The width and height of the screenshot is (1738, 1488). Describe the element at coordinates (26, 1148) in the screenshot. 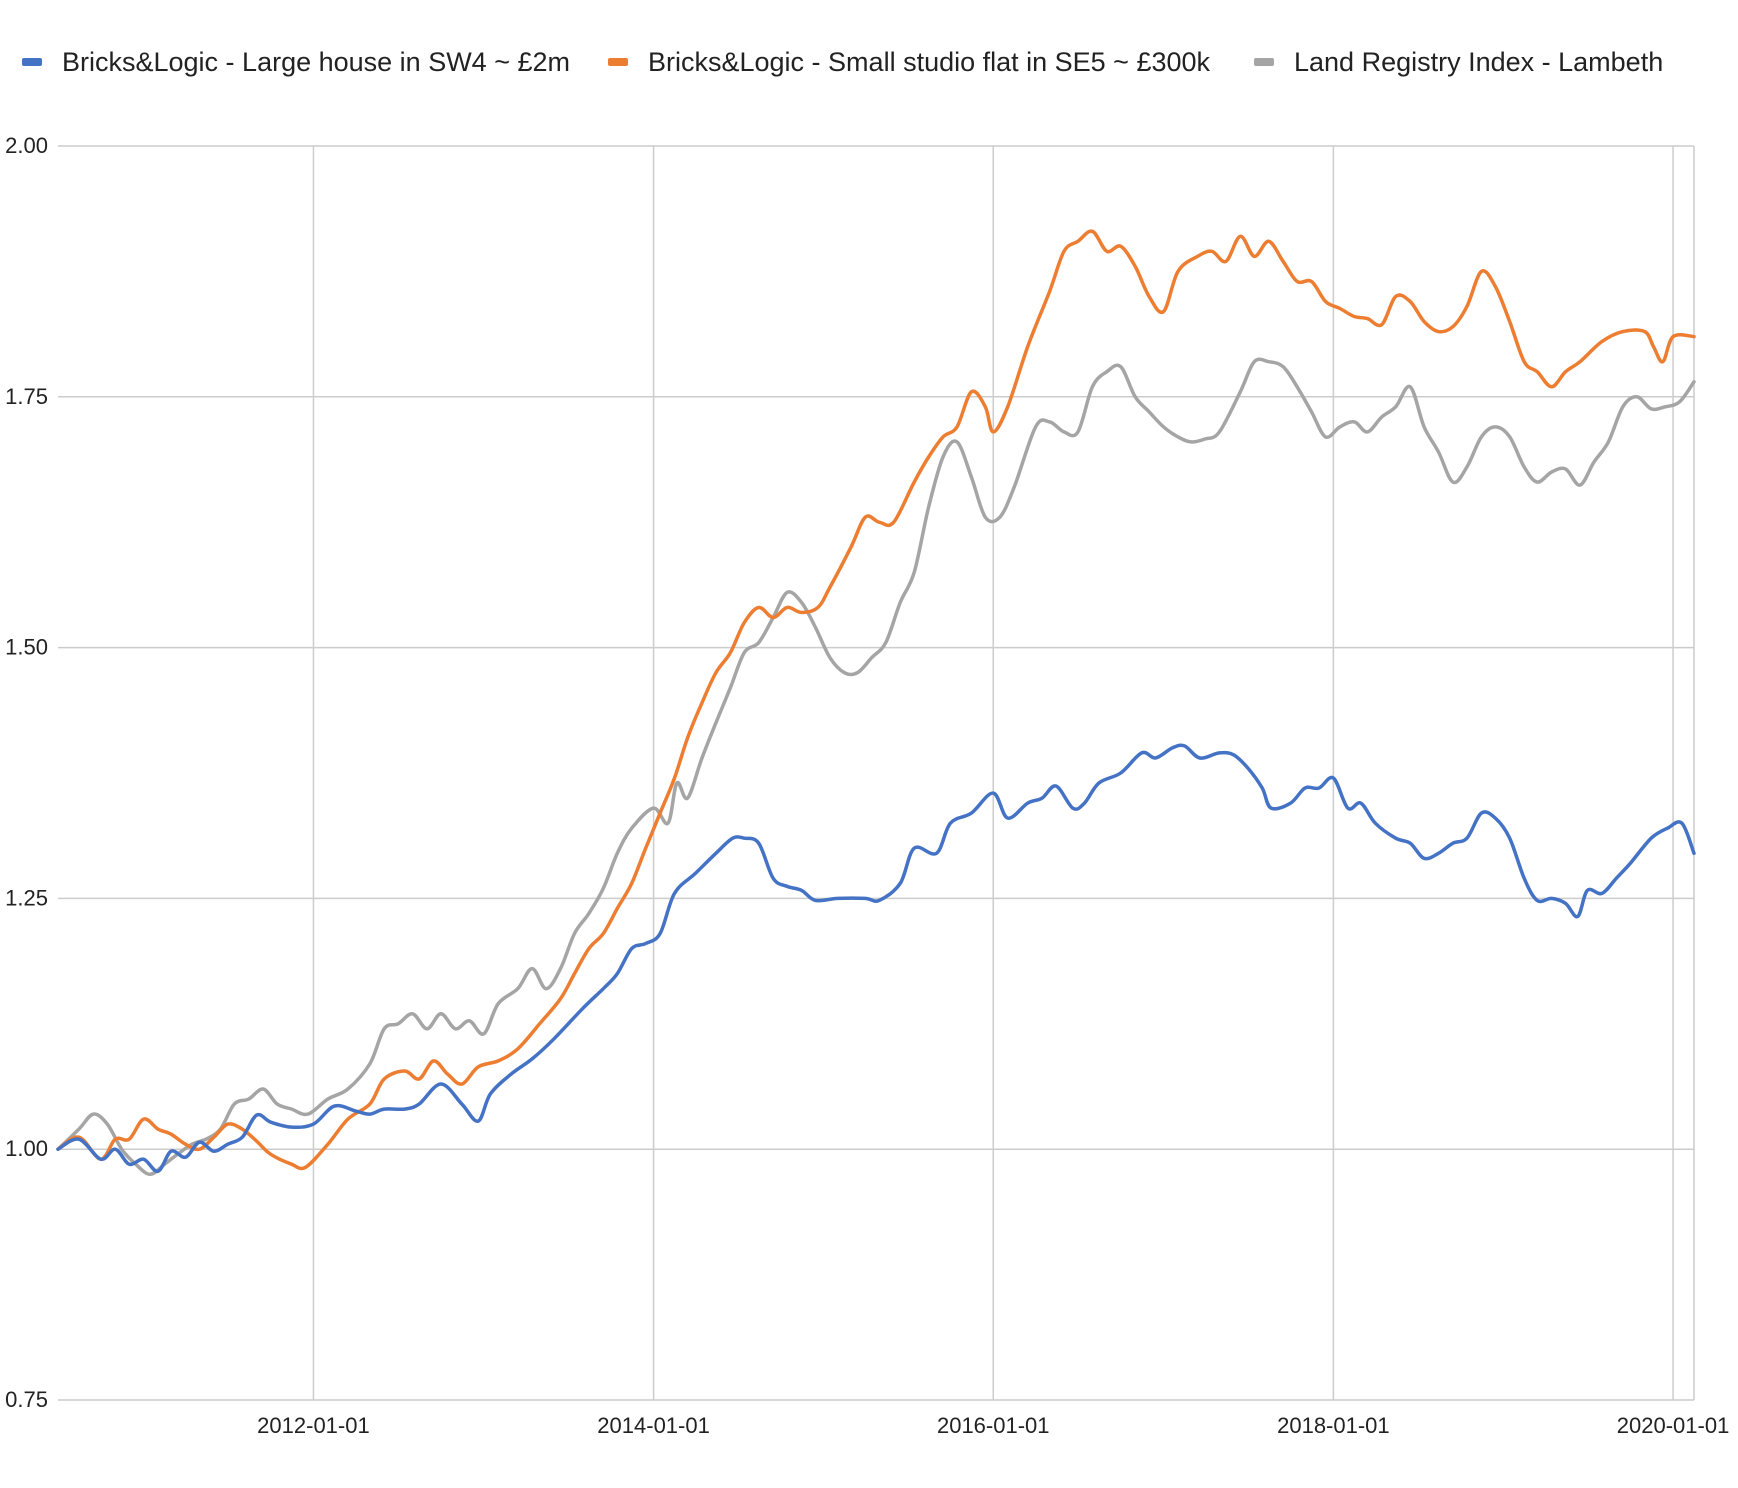

I see `y-tick-label: 1.00` at that location.